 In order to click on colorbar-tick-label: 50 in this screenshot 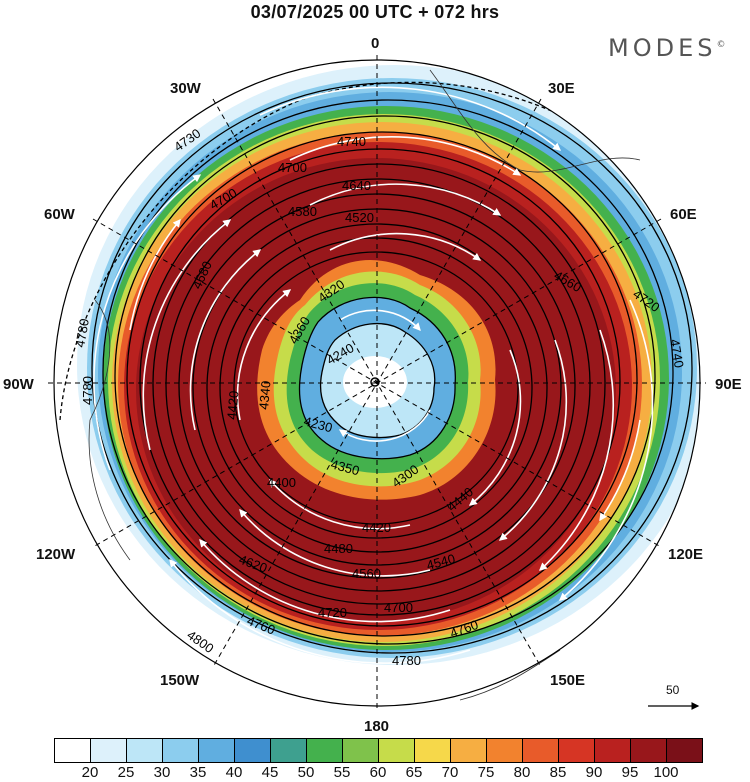, I will do `click(306, 772)`.